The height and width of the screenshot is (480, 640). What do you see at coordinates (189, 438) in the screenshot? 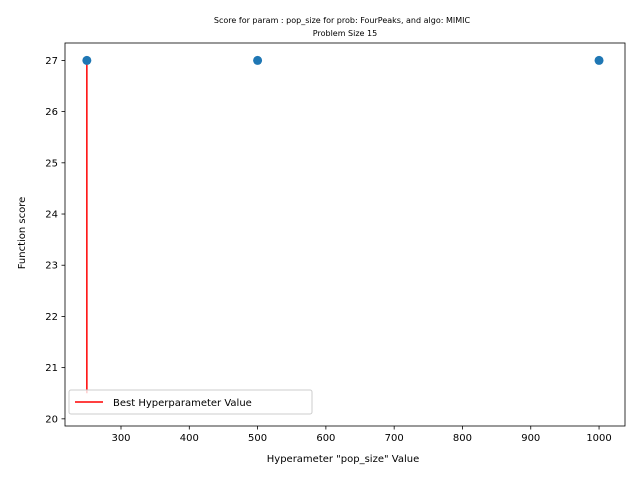
I see `x-tick-label: 400` at bounding box center [189, 438].